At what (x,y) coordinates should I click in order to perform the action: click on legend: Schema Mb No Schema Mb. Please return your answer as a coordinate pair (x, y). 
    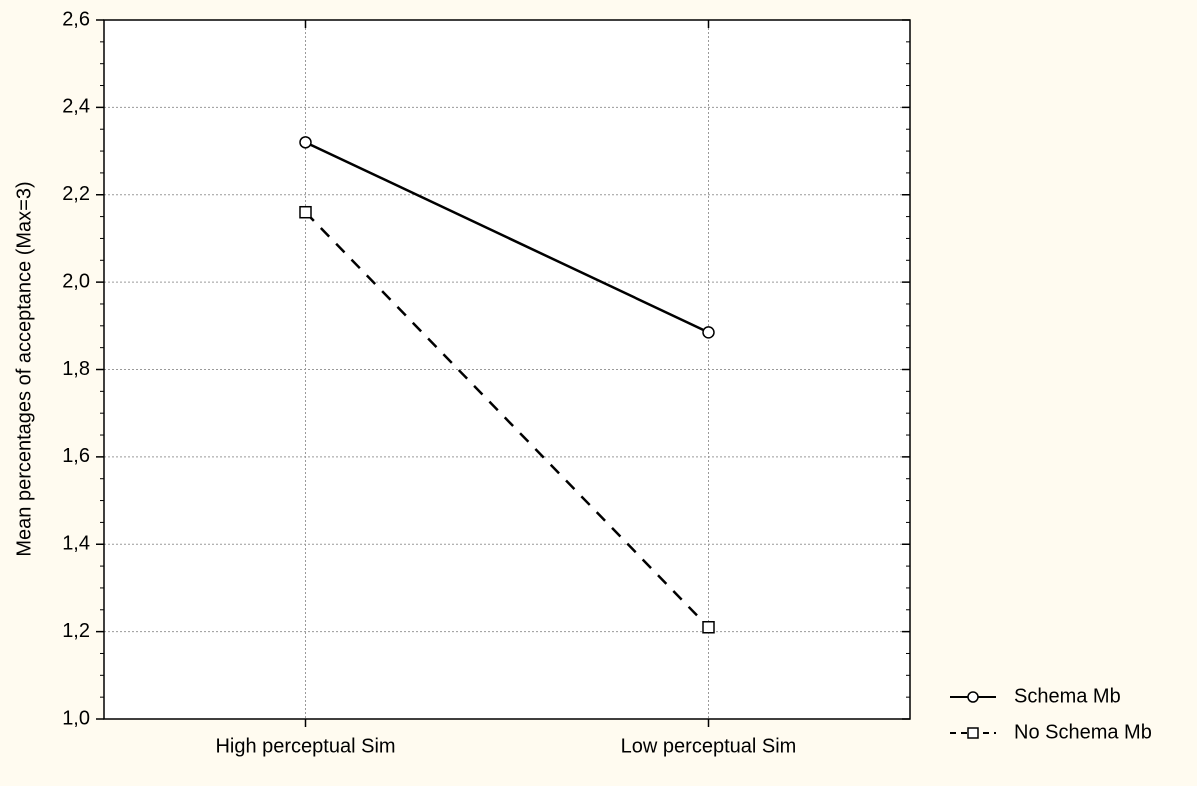
    Looking at the image, I should click on (1051, 714).